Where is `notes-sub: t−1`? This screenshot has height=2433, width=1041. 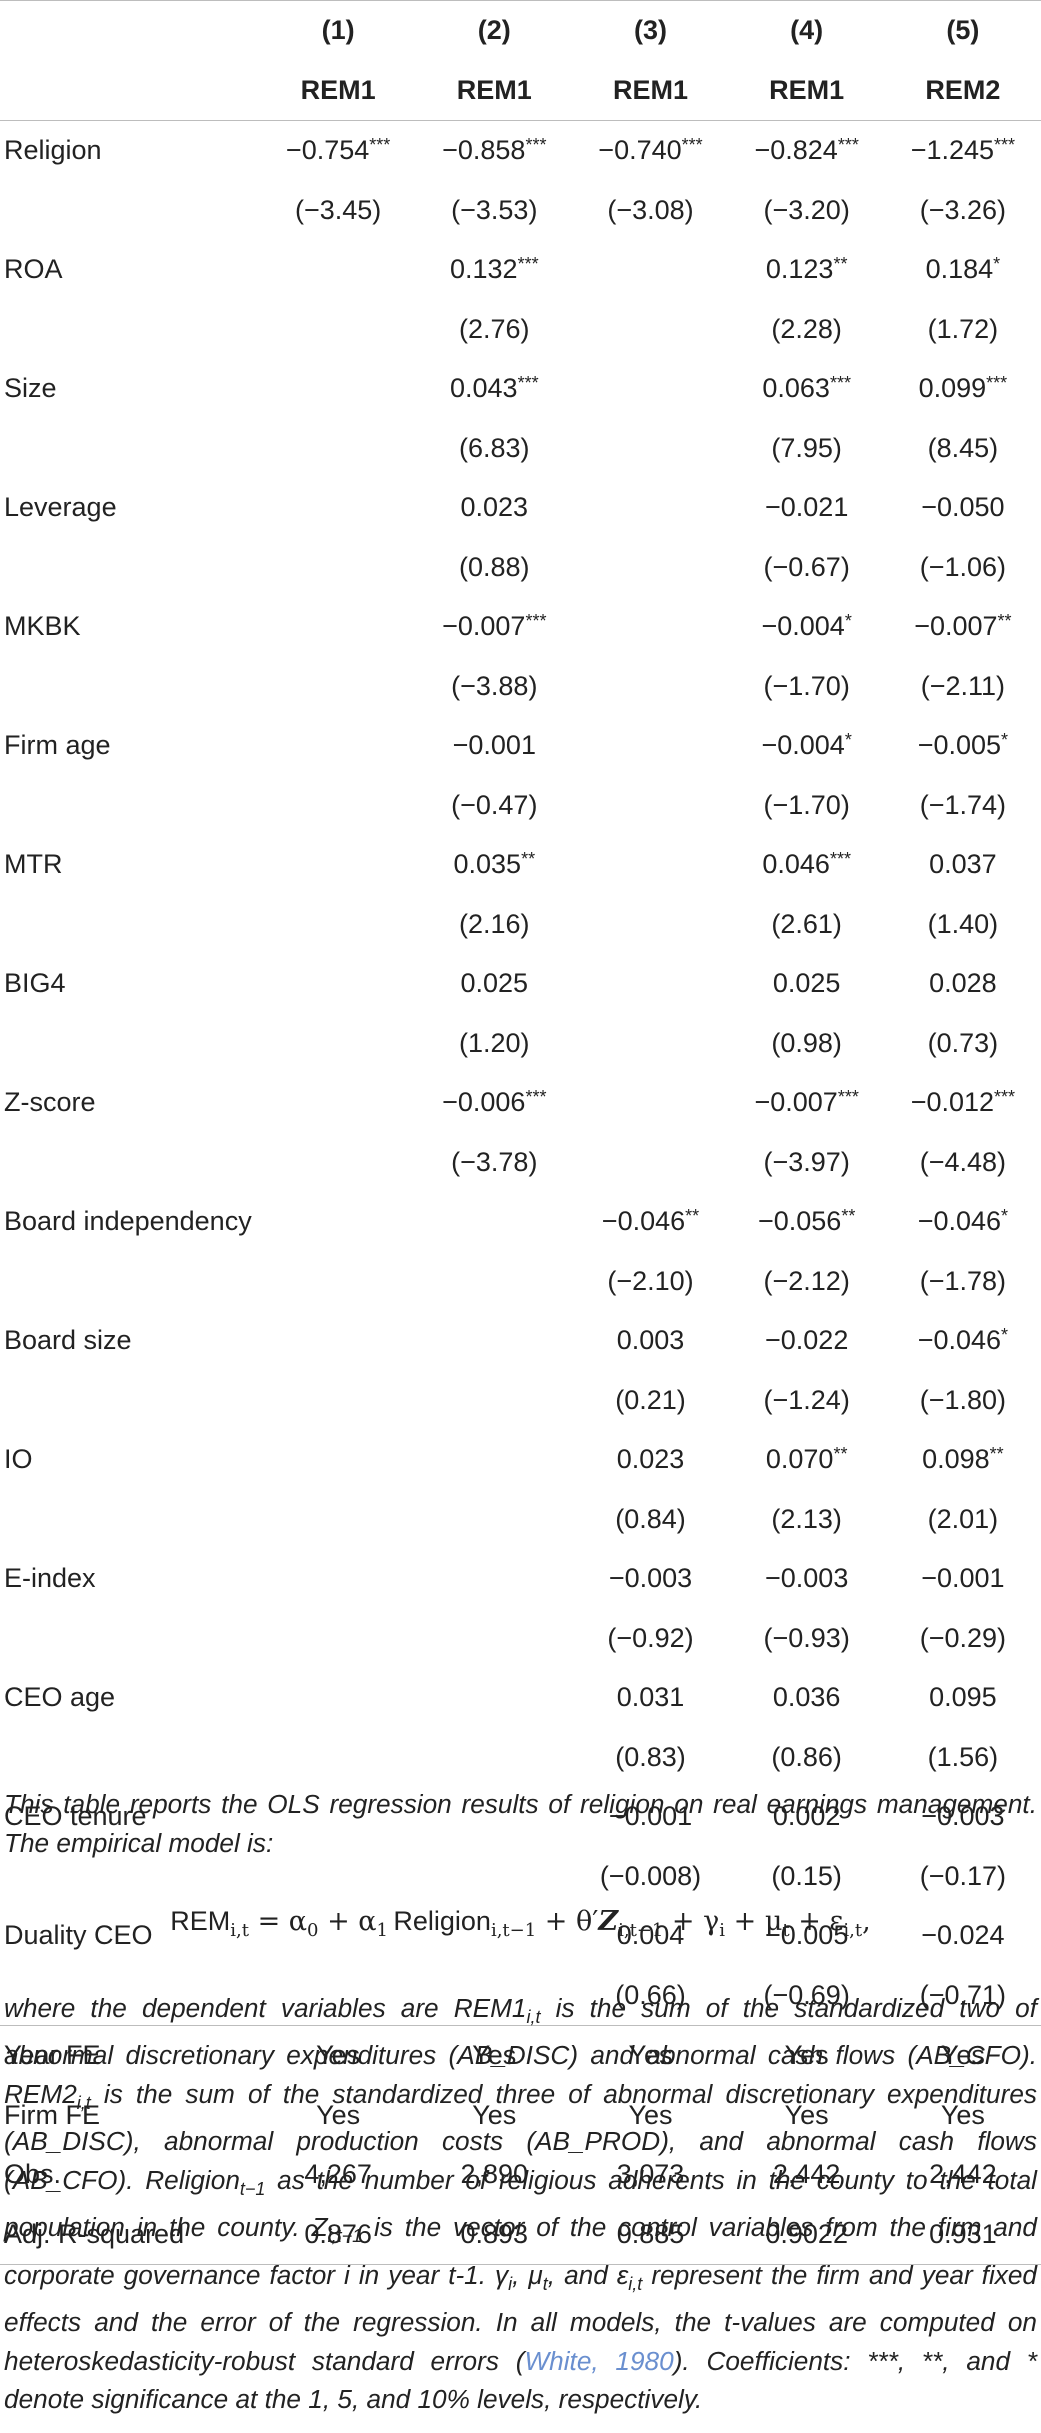 notes-sub: t−1 is located at coordinates (252, 2188).